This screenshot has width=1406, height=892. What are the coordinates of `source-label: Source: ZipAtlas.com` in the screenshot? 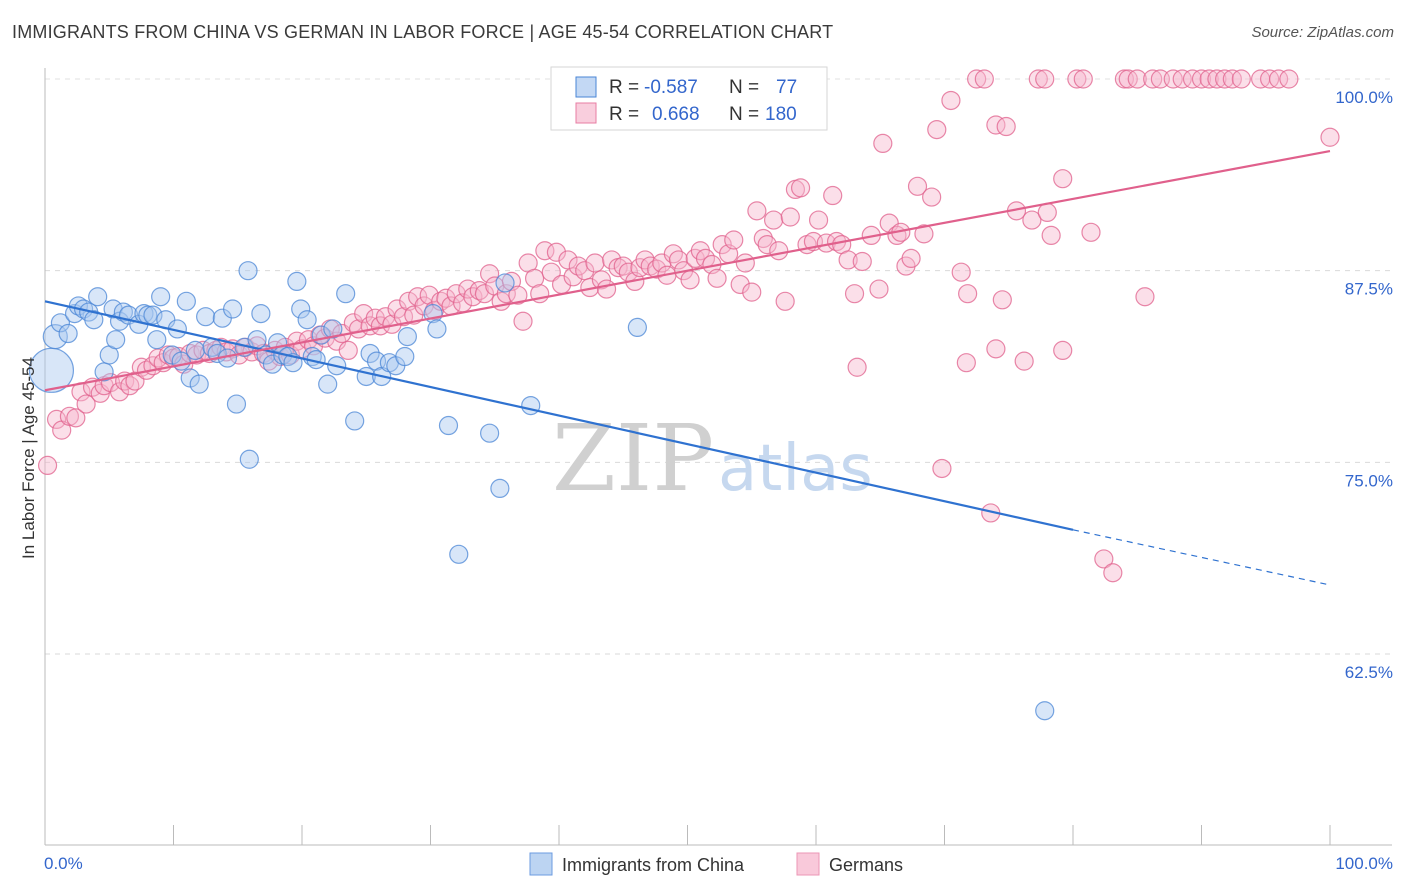 It's located at (1322, 32).